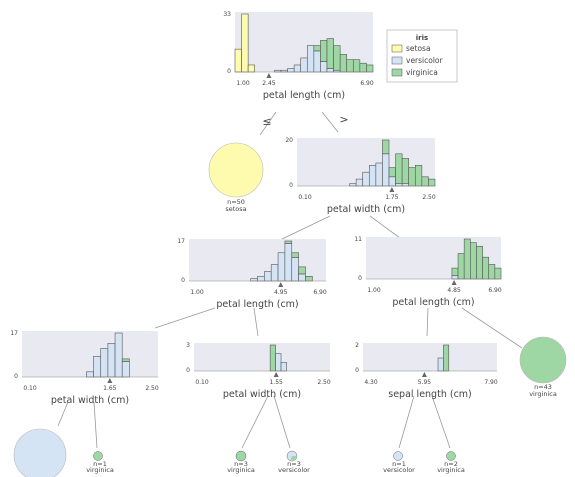 The height and width of the screenshot is (477, 575). What do you see at coordinates (90, 400) in the screenshot?
I see `n_rll-feature-label: petal width (cm)` at bounding box center [90, 400].